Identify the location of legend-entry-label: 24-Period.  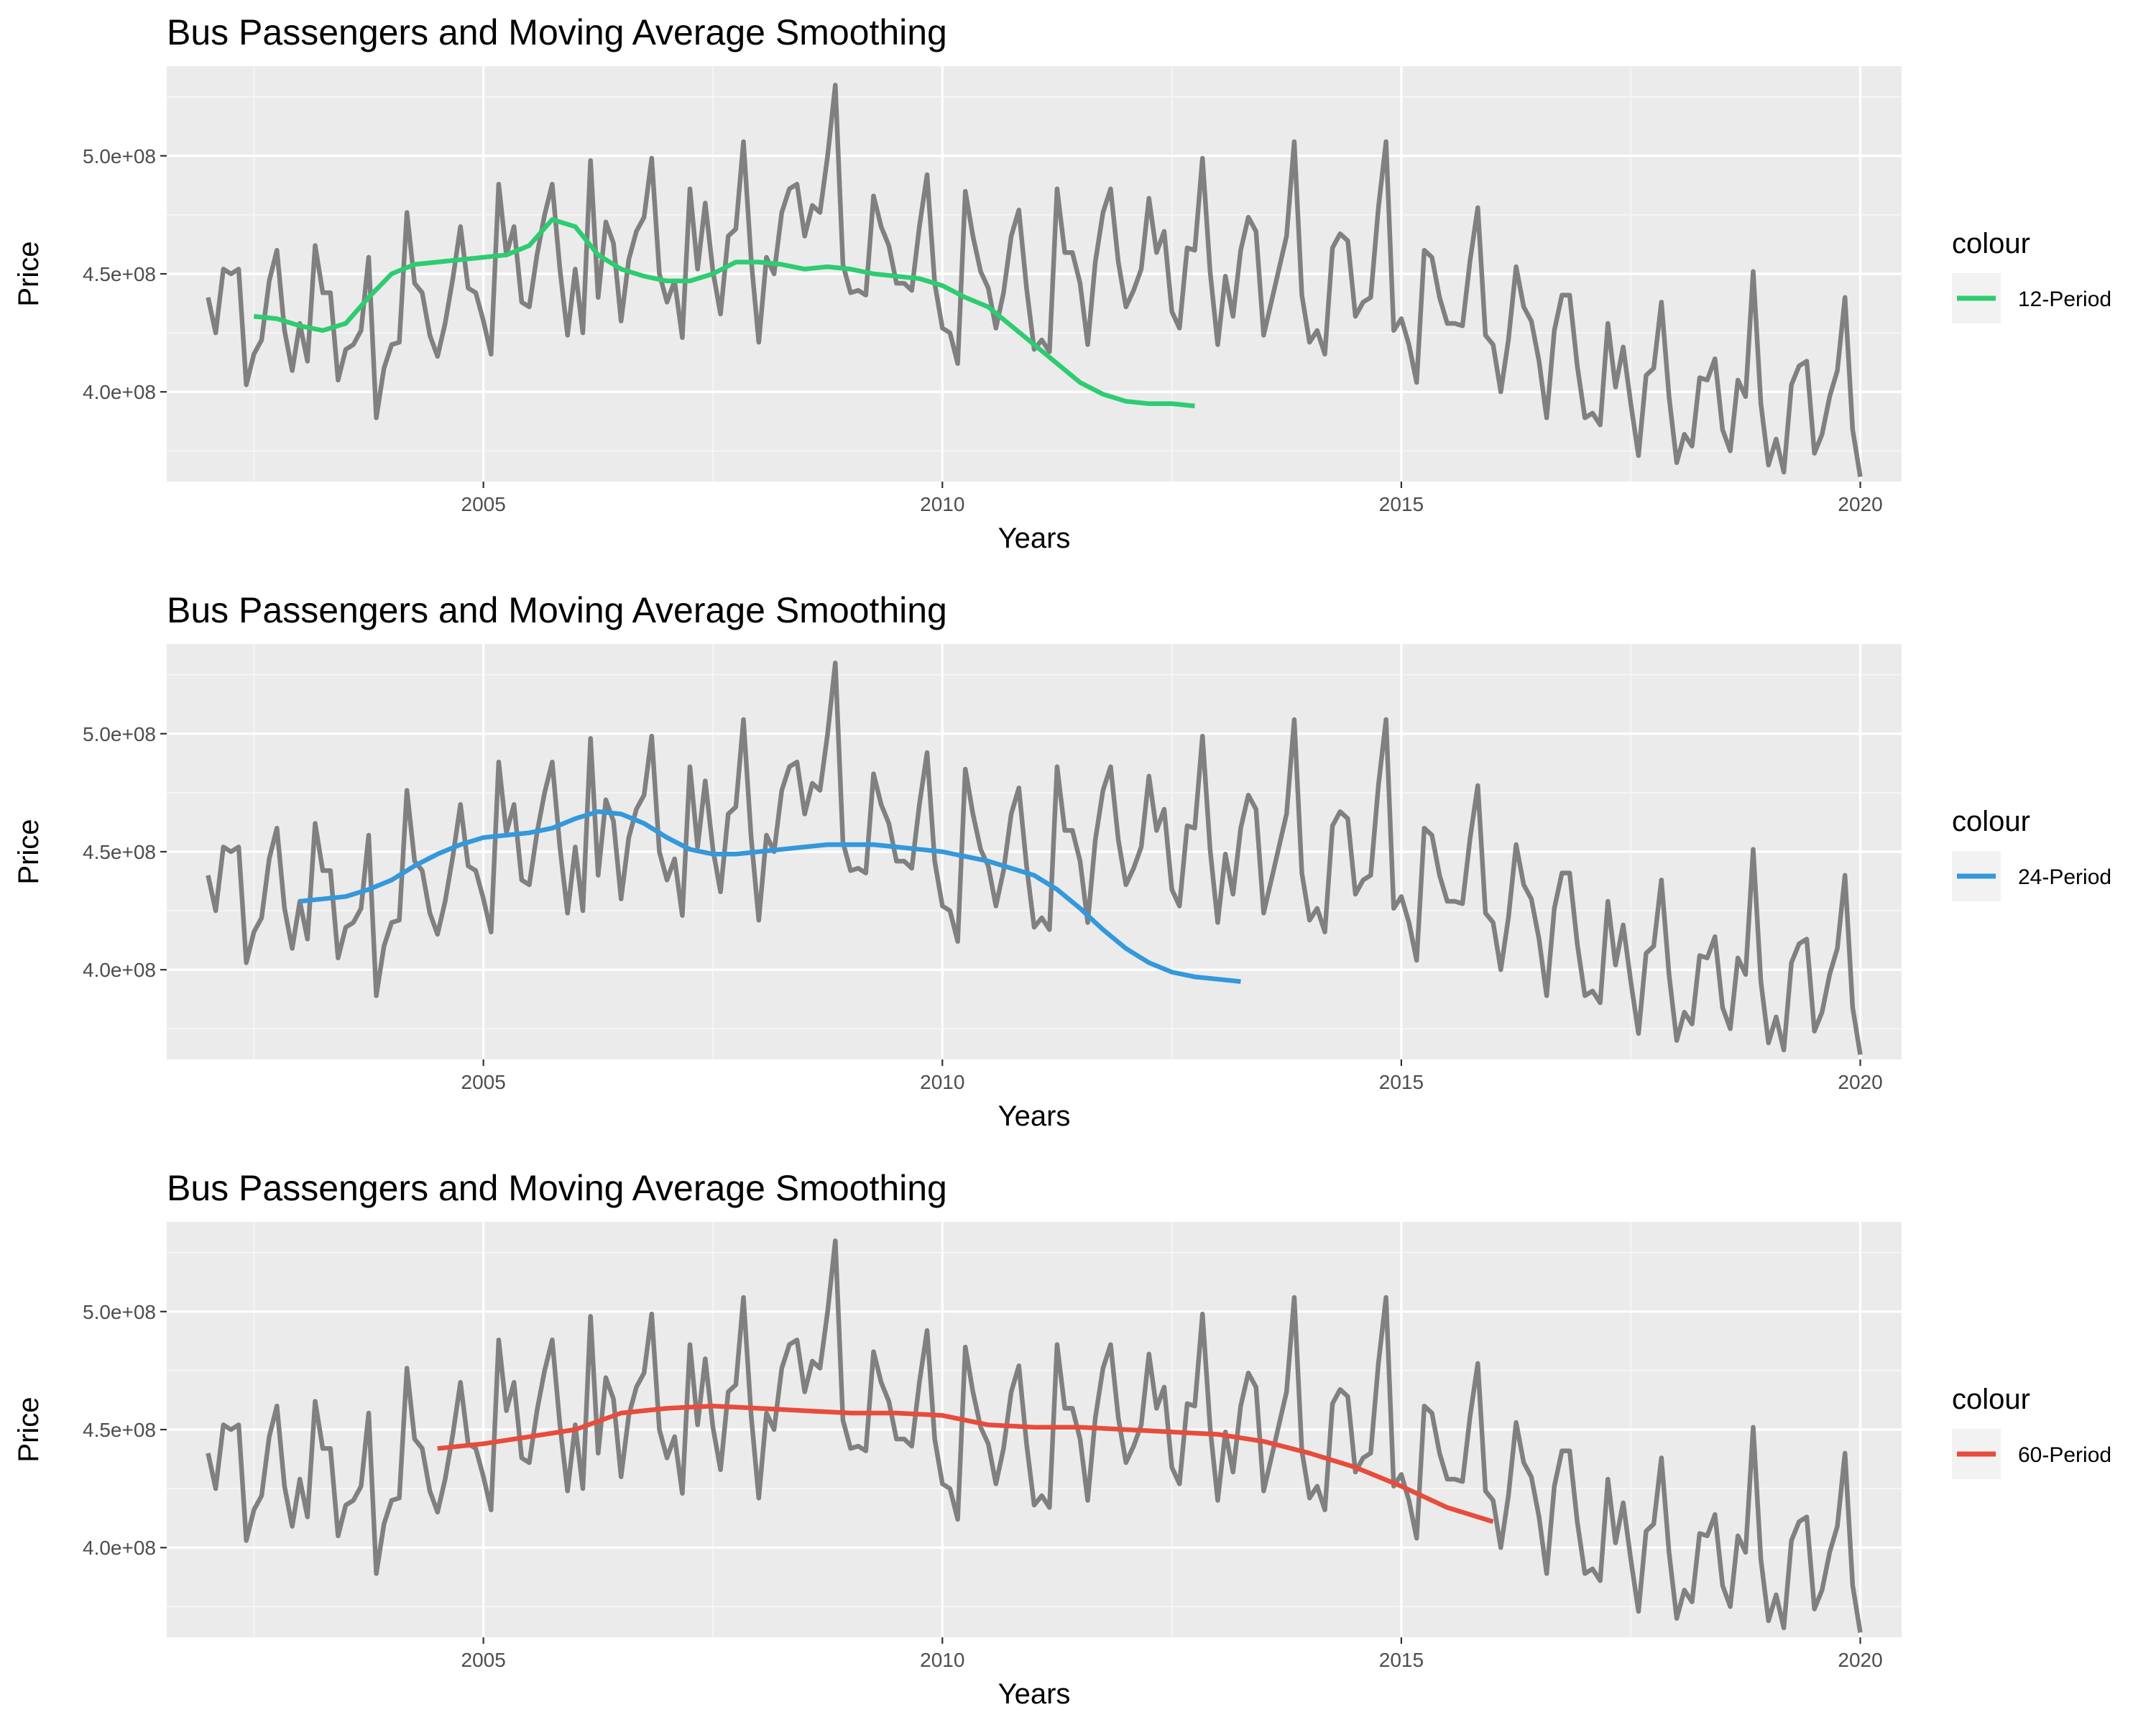
(2064, 877).